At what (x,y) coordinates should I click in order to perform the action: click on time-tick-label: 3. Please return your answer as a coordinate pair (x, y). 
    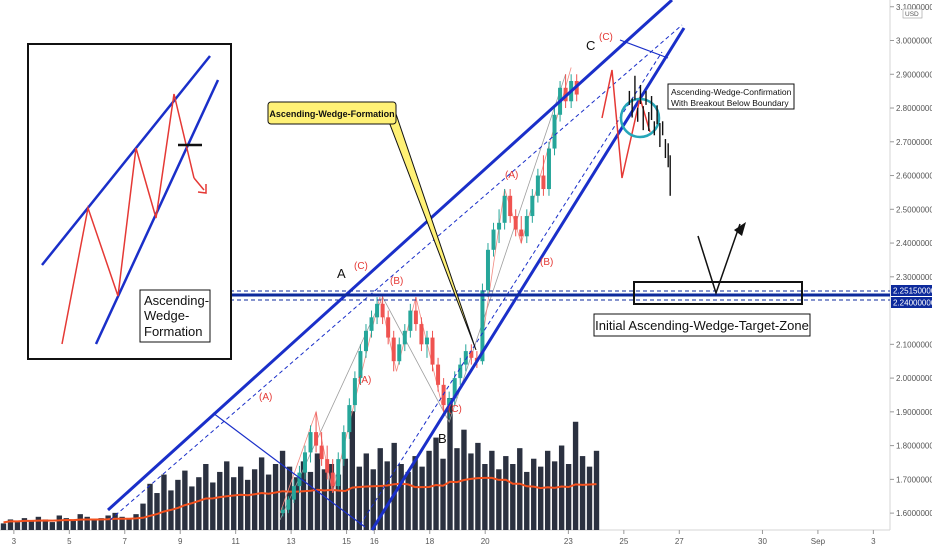
    Looking at the image, I should click on (873, 541).